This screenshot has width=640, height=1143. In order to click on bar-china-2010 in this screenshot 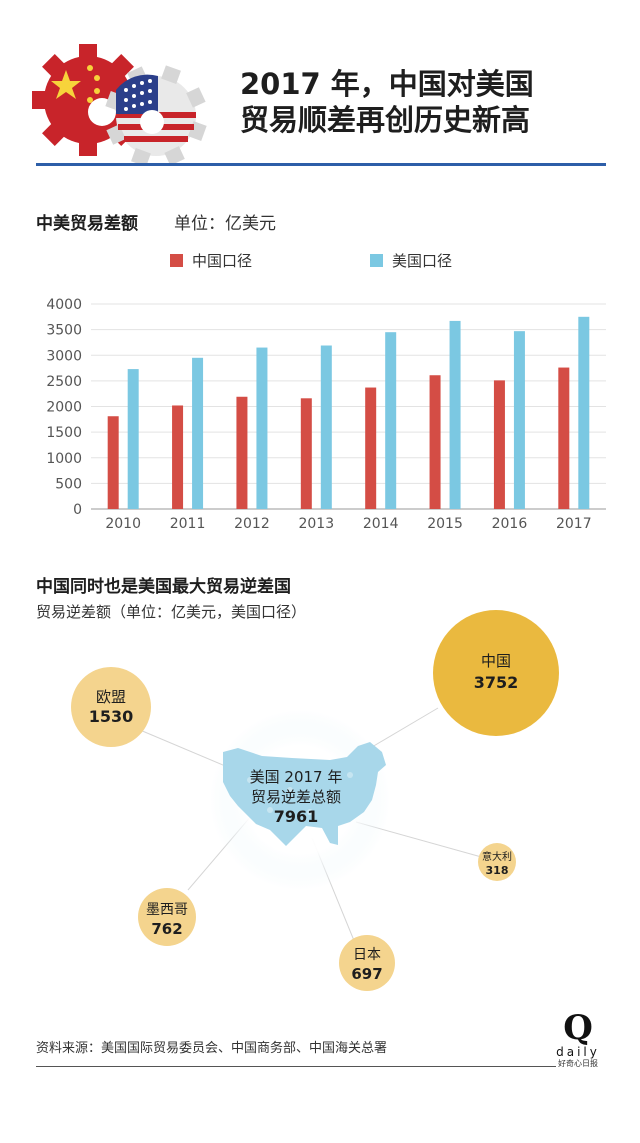, I will do `click(113, 462)`.